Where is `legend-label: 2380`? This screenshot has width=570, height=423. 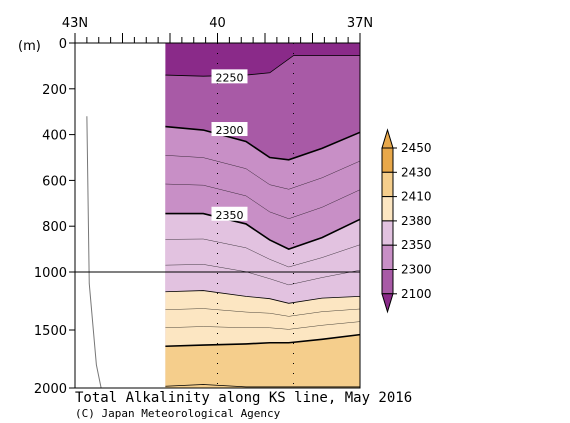 legend-label: 2380 is located at coordinates (416, 221).